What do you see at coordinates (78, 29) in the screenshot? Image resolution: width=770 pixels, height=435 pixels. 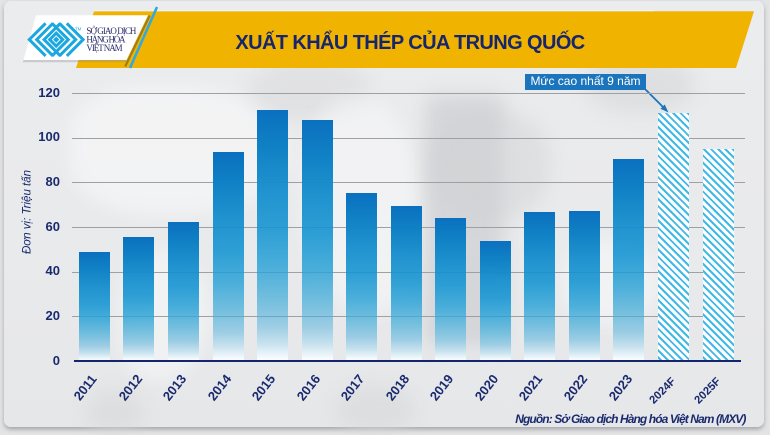 I see `svg-text: TM` at bounding box center [78, 29].